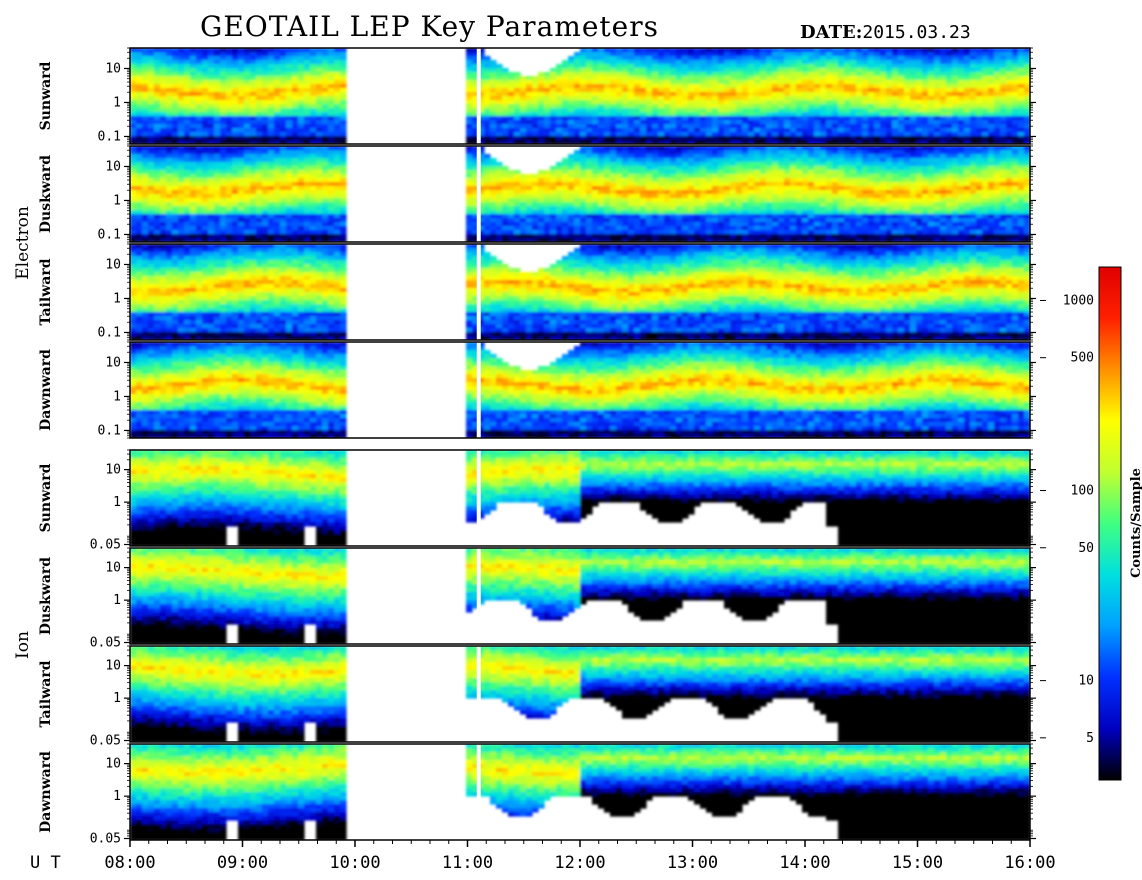 The width and height of the screenshot is (1142, 880). I want to click on date-label: DATE:, so click(831, 32).